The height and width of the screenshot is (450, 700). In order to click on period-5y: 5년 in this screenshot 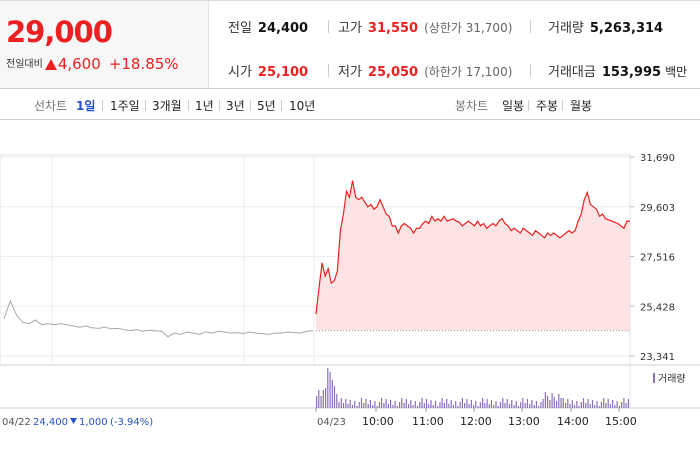, I will do `click(266, 106)`.